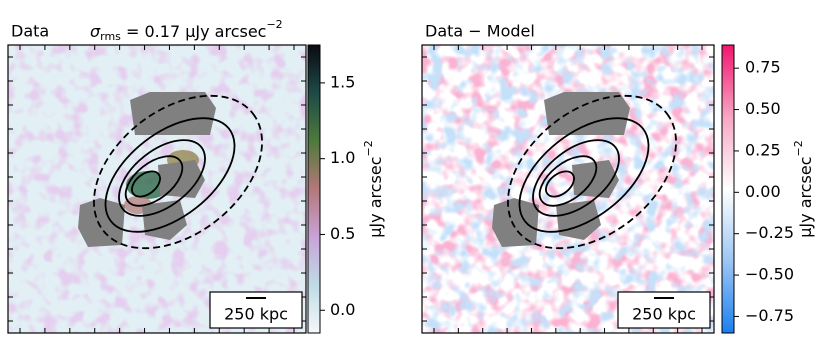 The width and height of the screenshot is (830, 356). What do you see at coordinates (342, 157) in the screenshot?
I see `colorbar-tick-label: 1.0` at bounding box center [342, 157].